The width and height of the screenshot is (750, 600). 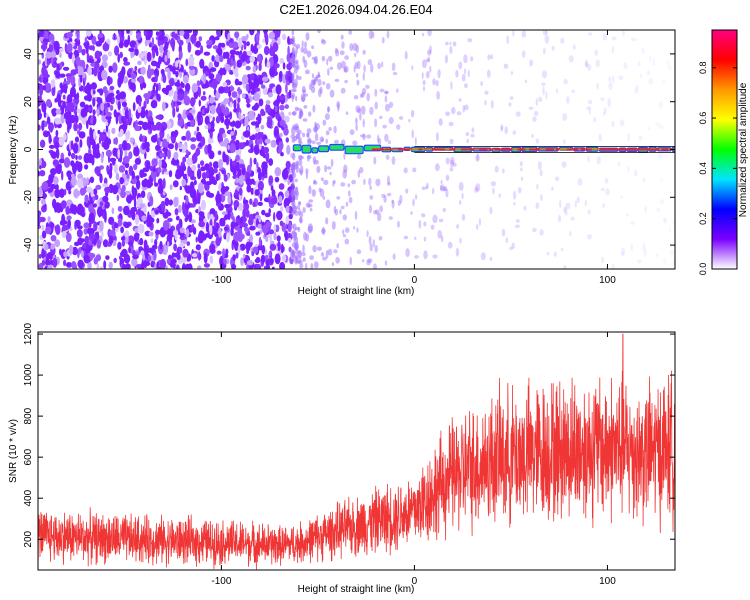 What do you see at coordinates (337, 147) in the screenshot?
I see `carrier-band` at bounding box center [337, 147].